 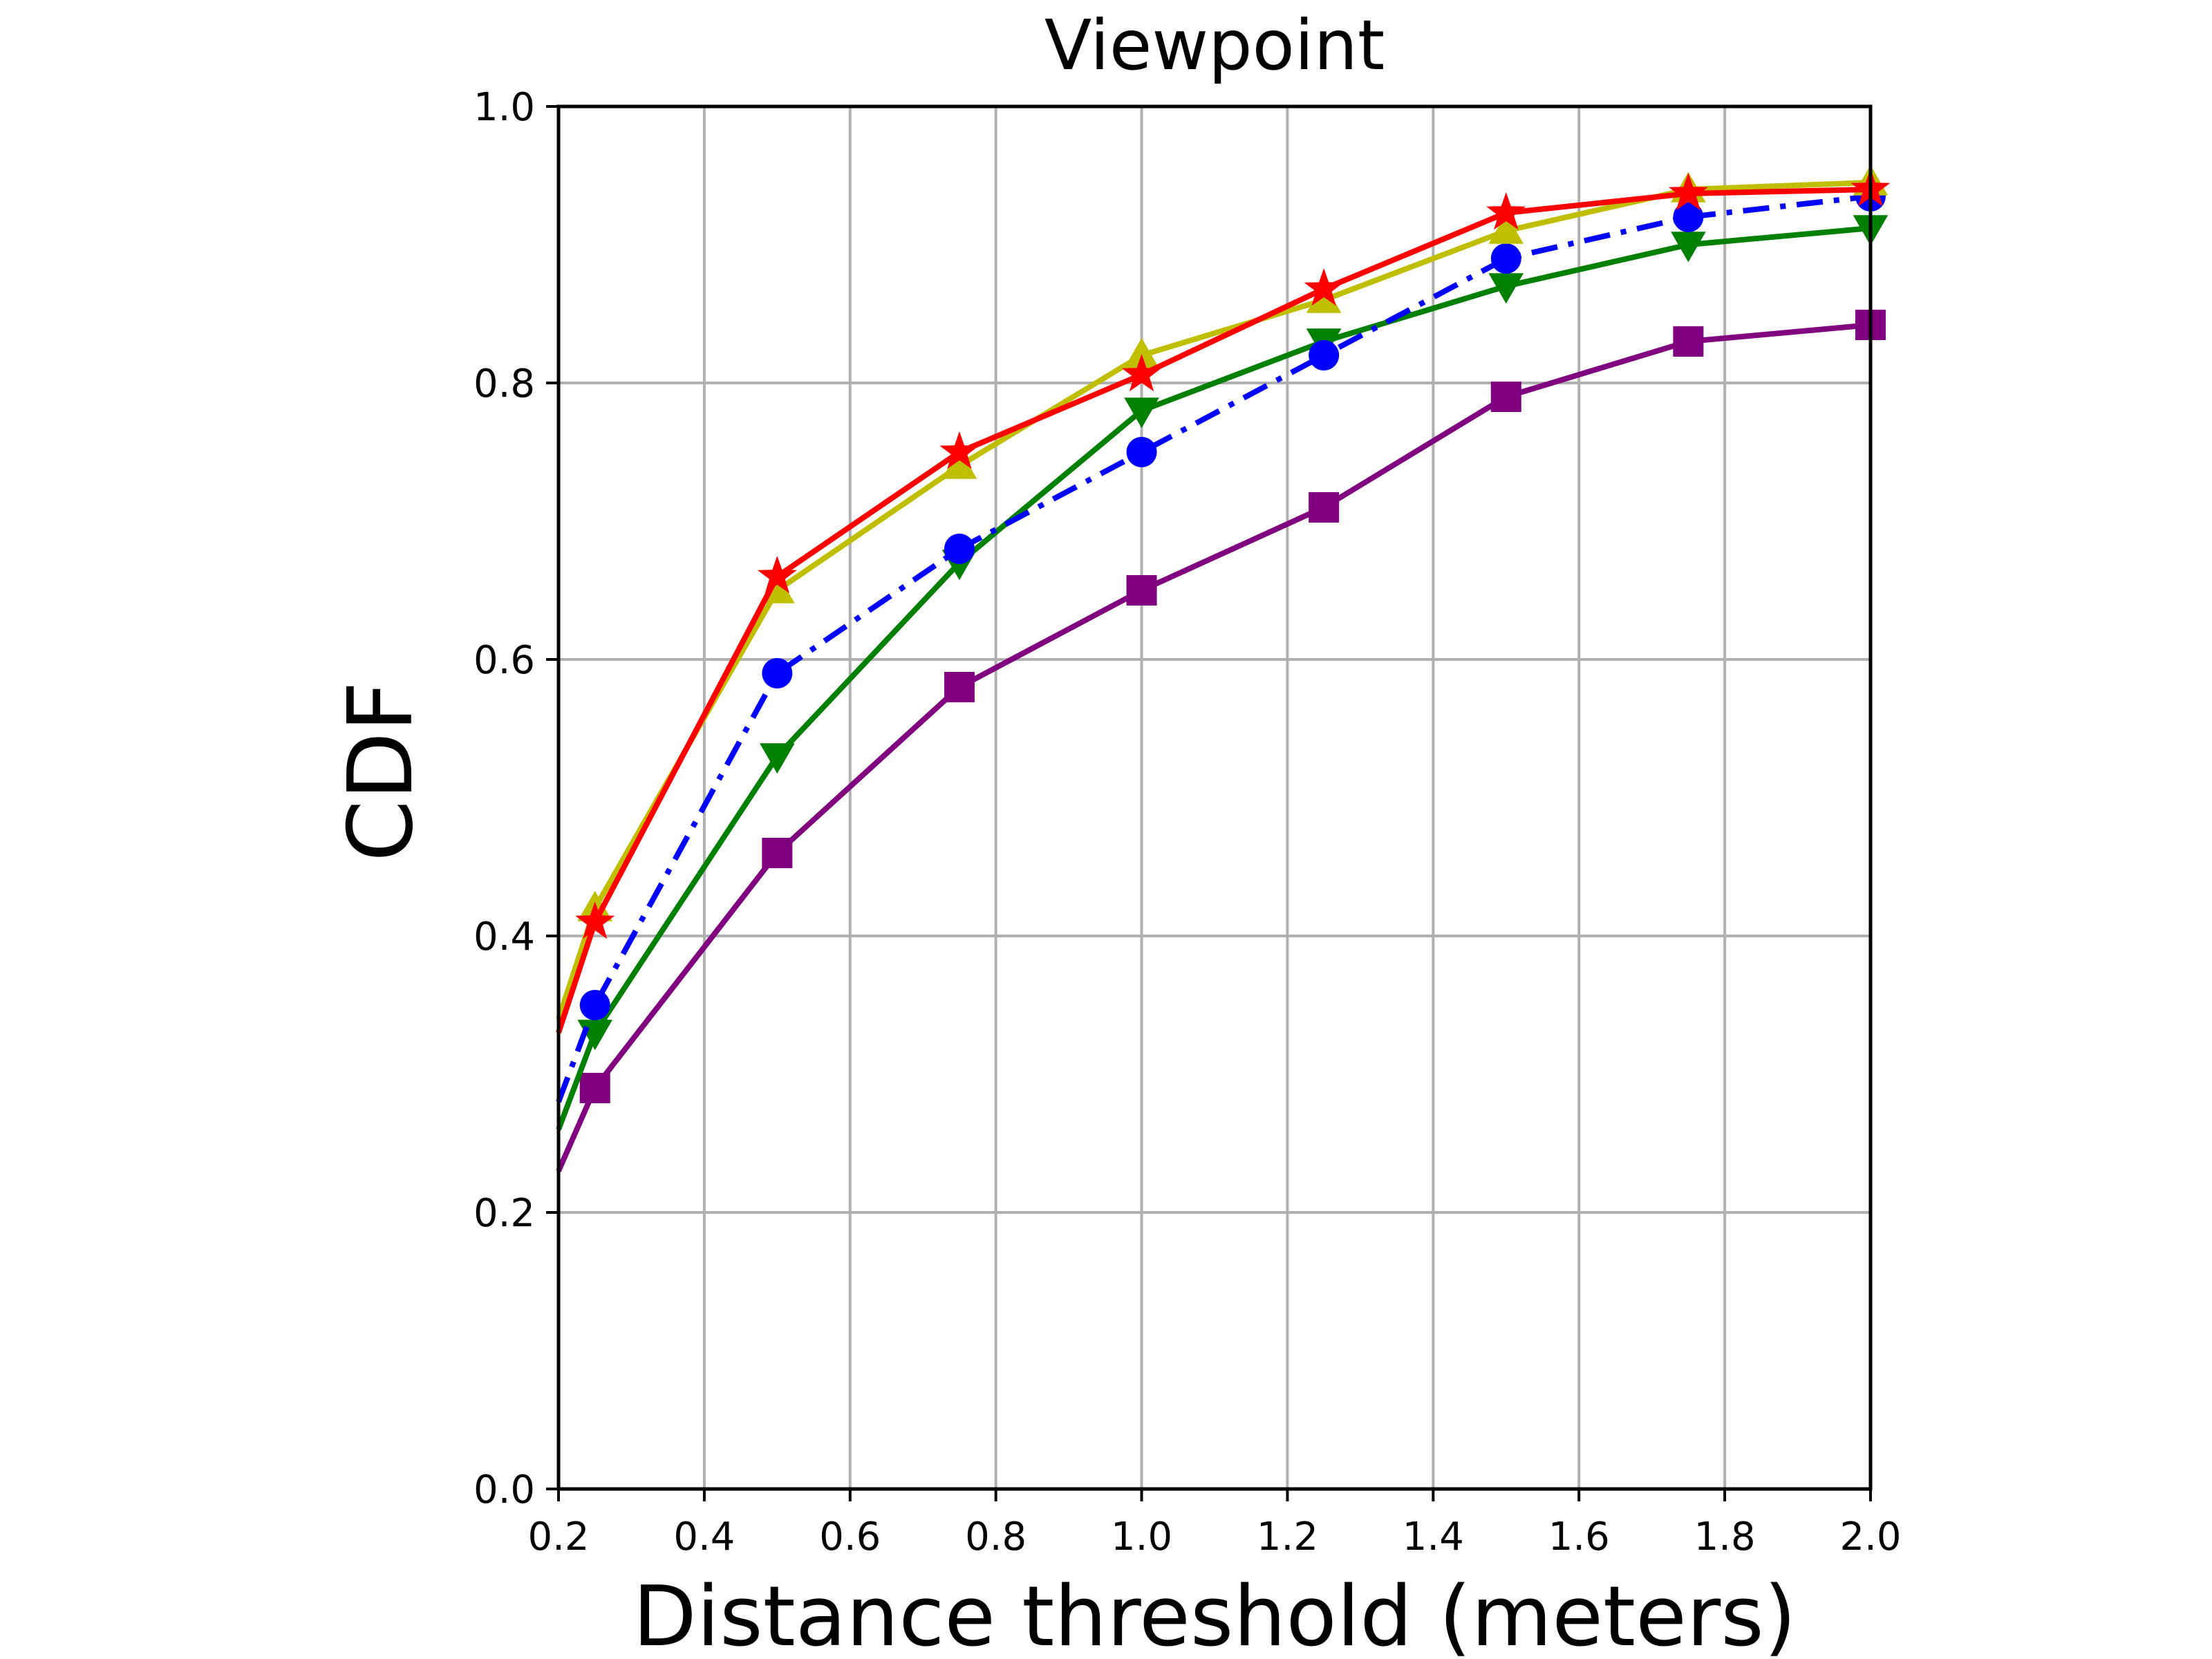 I want to click on chart-title: Viewpoint, so click(x=1214, y=45).